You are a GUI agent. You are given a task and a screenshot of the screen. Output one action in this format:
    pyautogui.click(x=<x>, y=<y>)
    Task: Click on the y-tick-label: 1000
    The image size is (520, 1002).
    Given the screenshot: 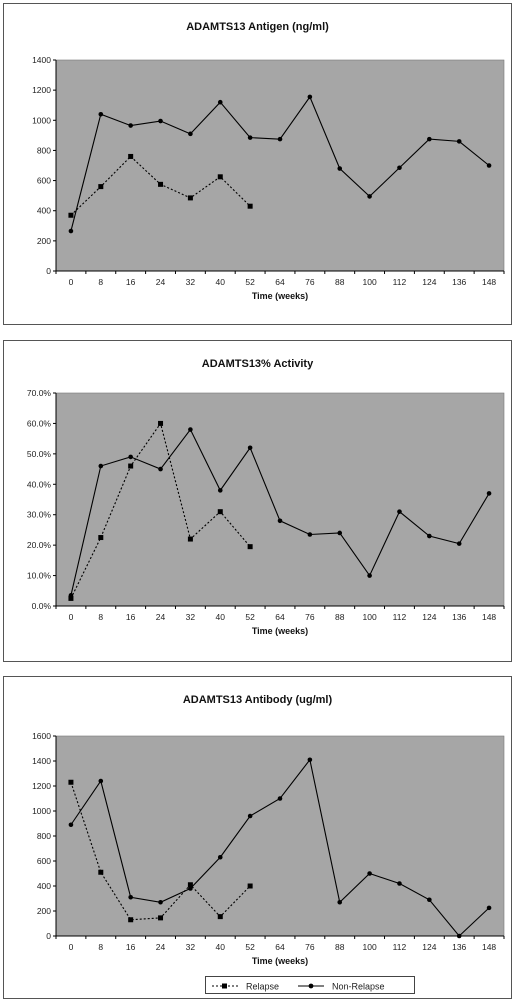 What is the action you would take?
    pyautogui.click(x=41, y=811)
    